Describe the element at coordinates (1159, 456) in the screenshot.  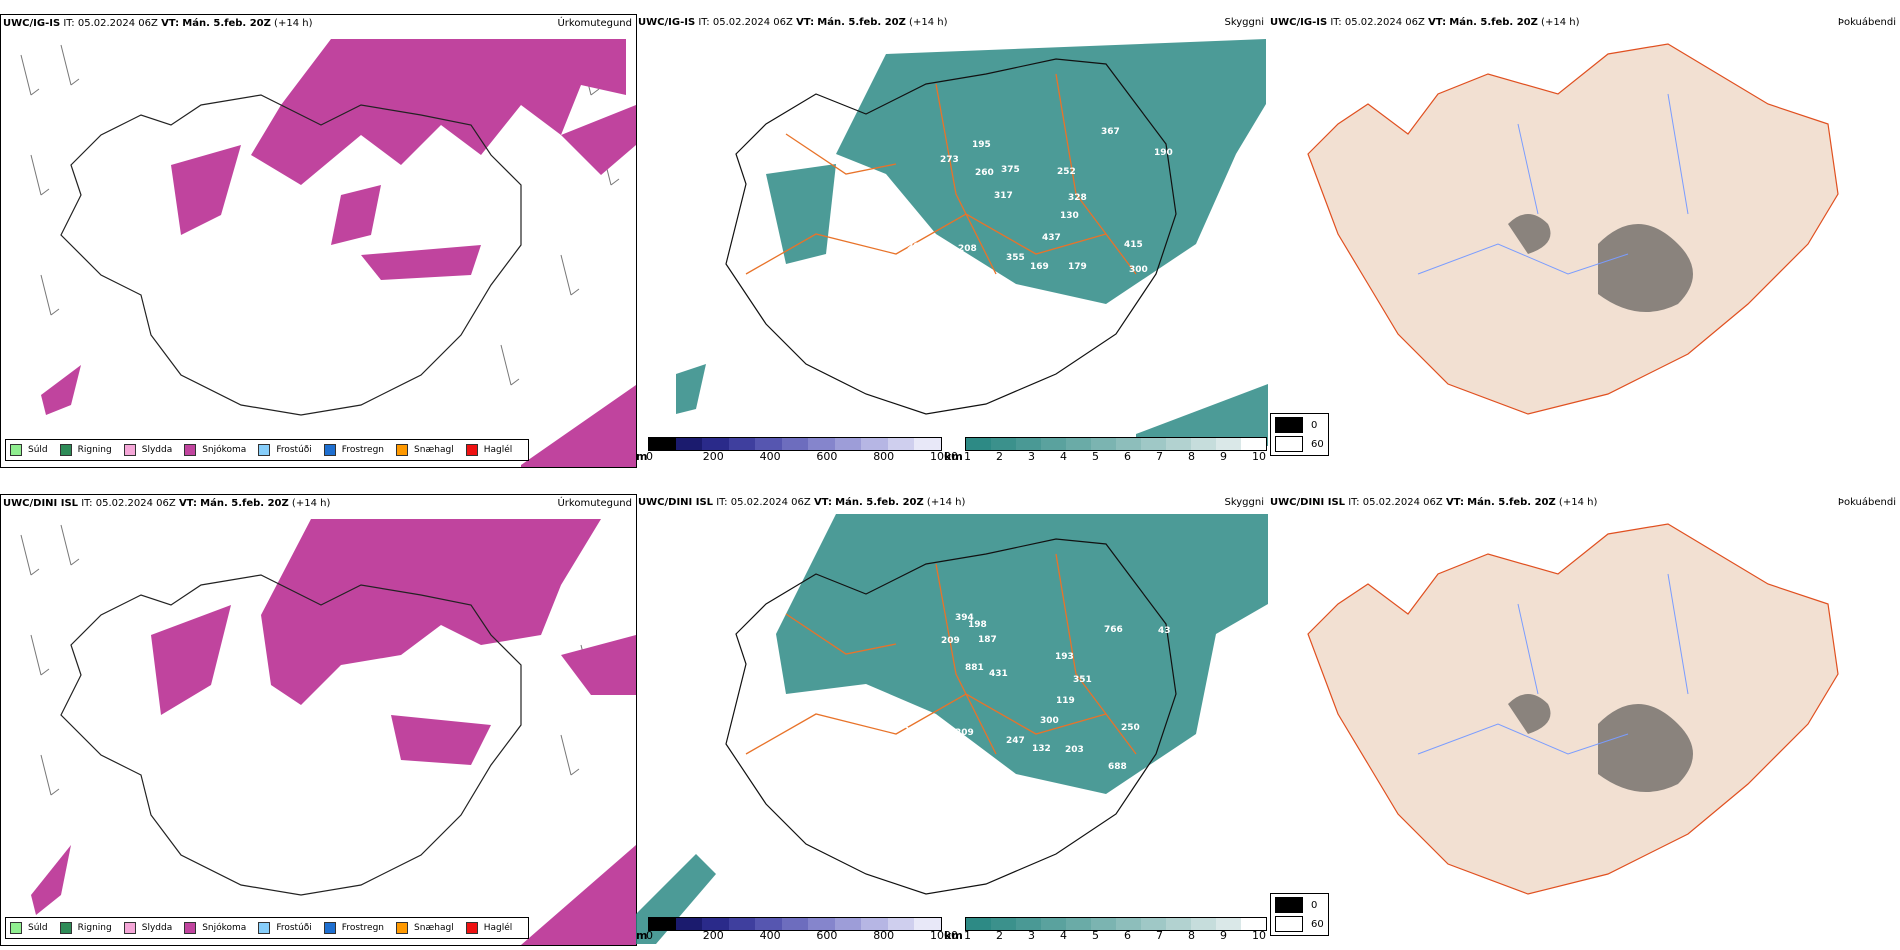
I see `tick-label: 7` at that location.